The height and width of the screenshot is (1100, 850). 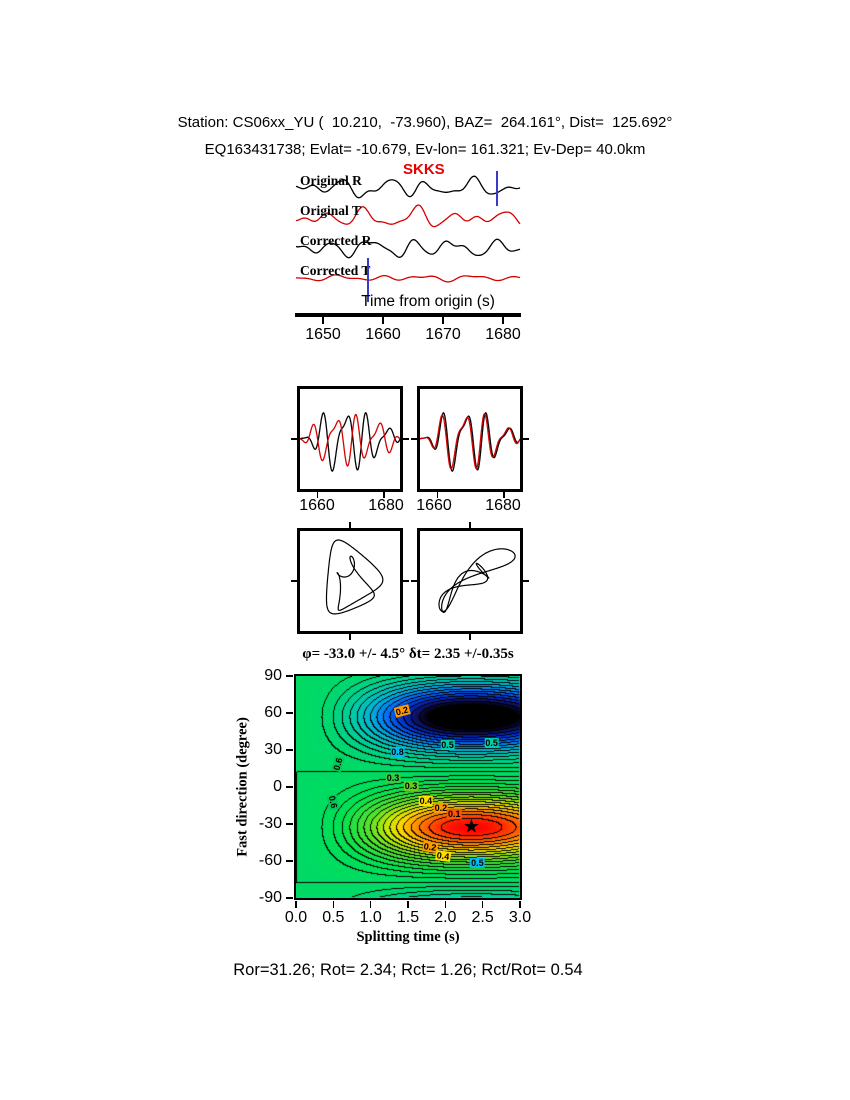 I want to click on misfit-x-tick-label: 0.5, so click(x=333, y=917).